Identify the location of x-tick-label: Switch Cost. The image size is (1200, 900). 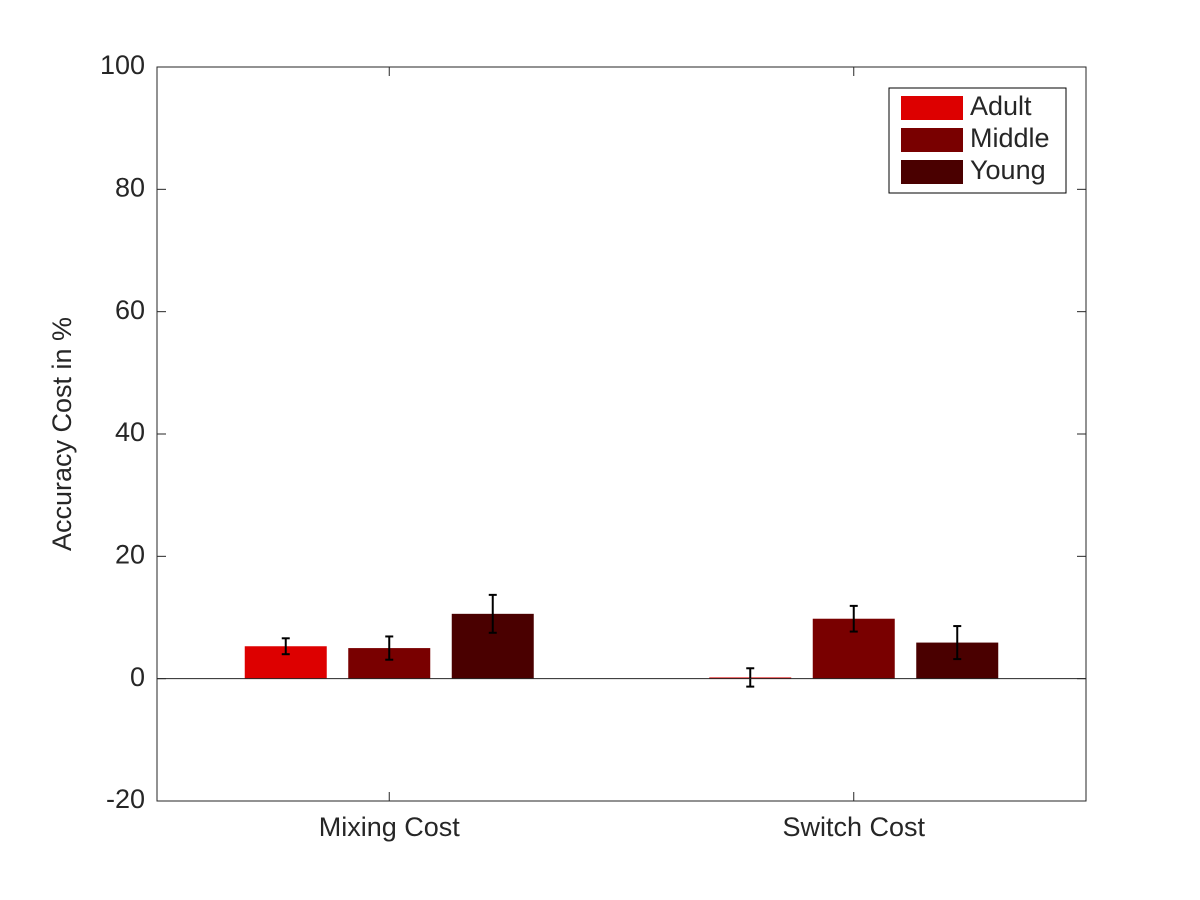
(853, 827).